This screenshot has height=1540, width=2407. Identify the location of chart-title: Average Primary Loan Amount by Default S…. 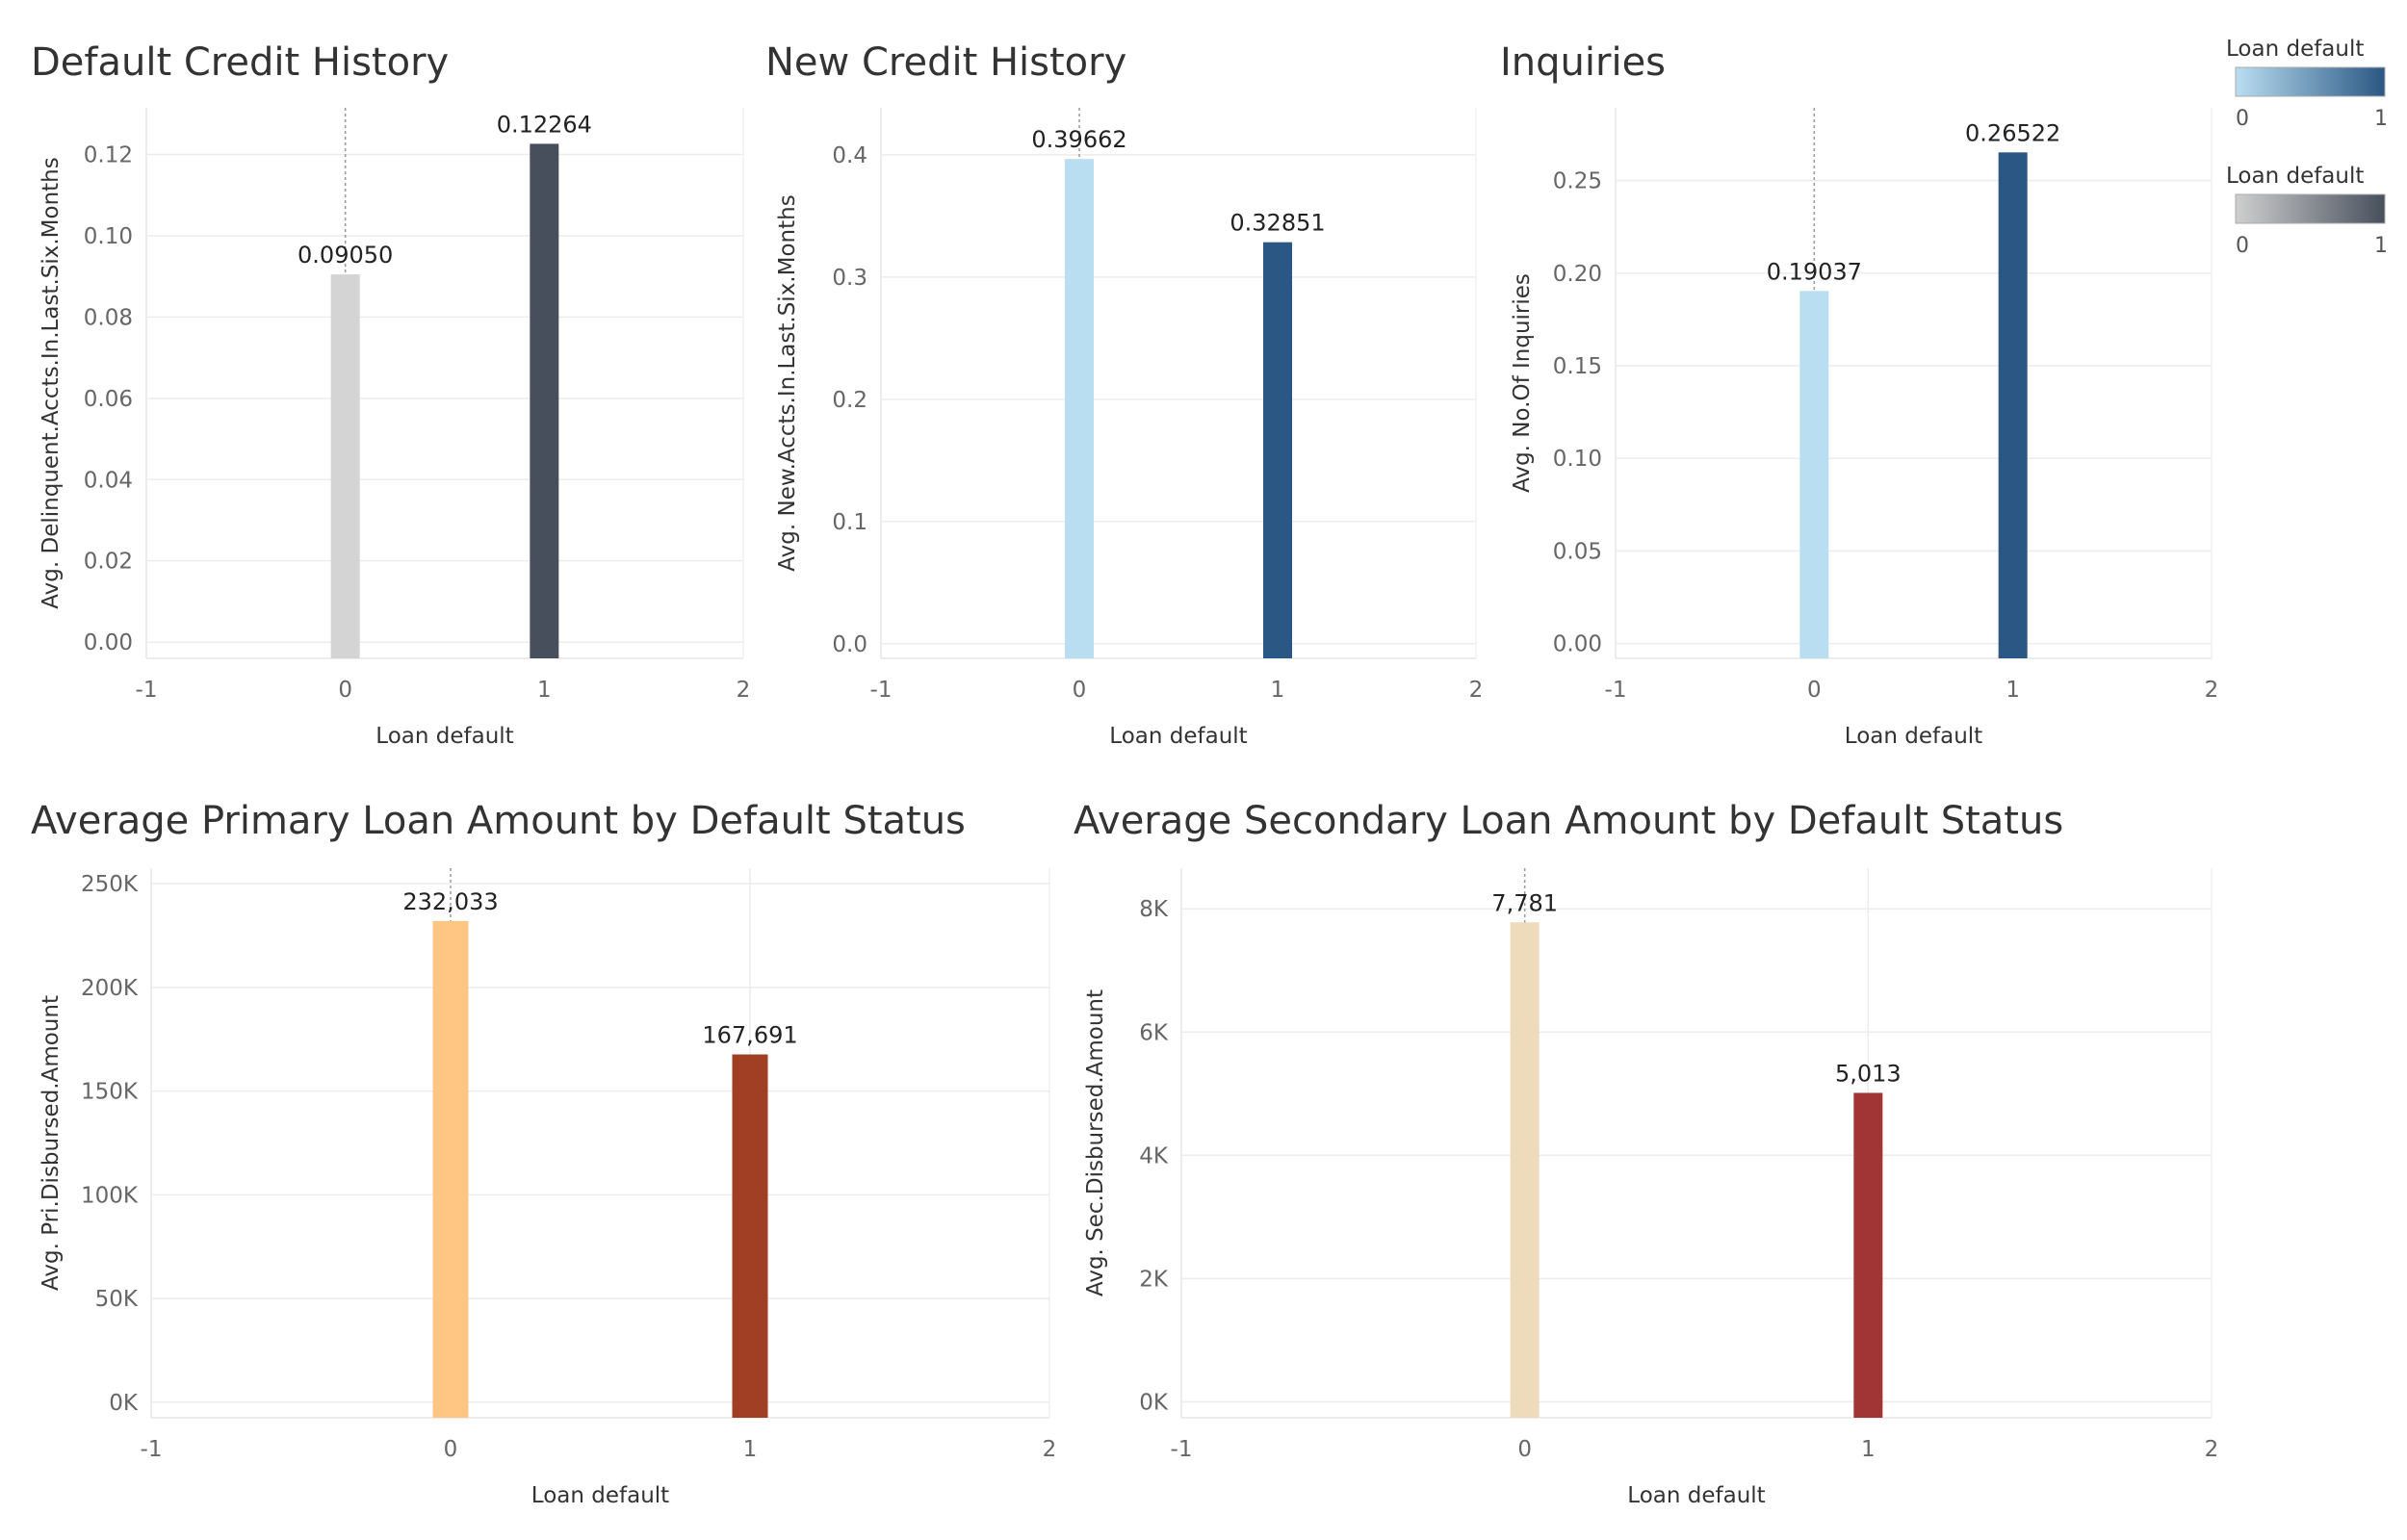
(498, 821).